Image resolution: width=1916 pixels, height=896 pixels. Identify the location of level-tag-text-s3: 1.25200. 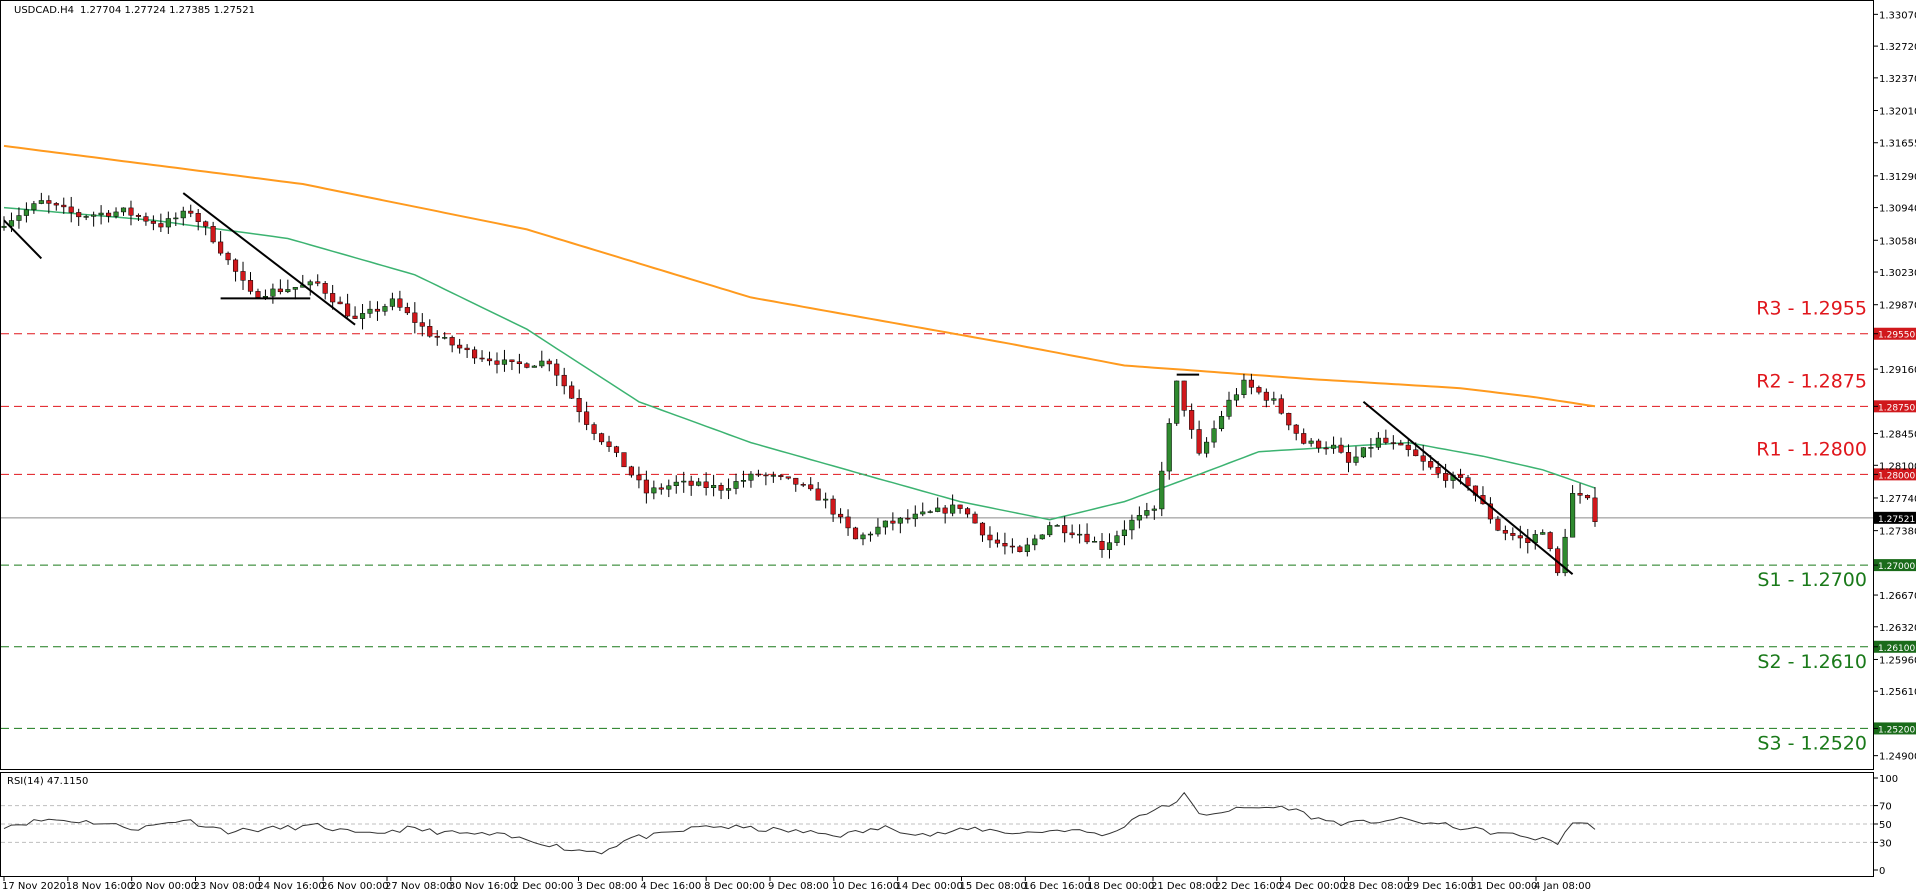
(1896, 730).